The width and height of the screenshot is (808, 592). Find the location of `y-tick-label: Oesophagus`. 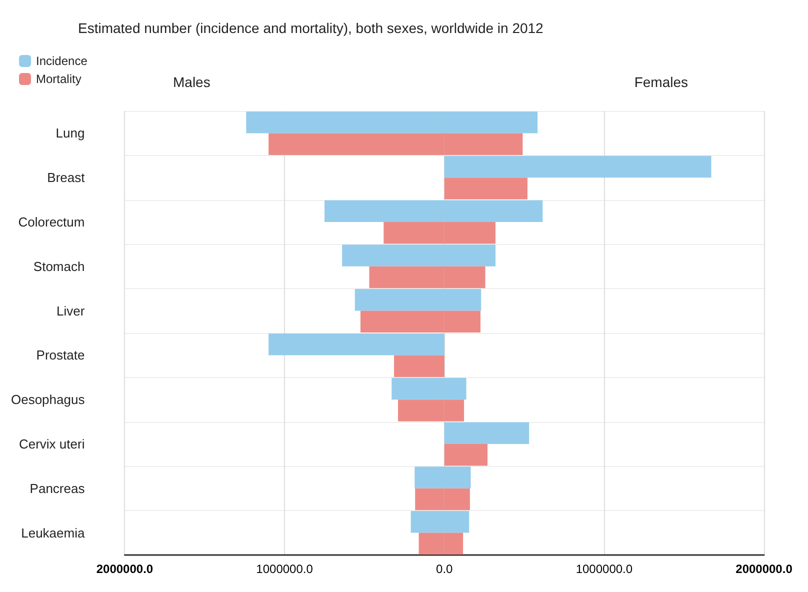

y-tick-label: Oesophagus is located at coordinates (48, 400).